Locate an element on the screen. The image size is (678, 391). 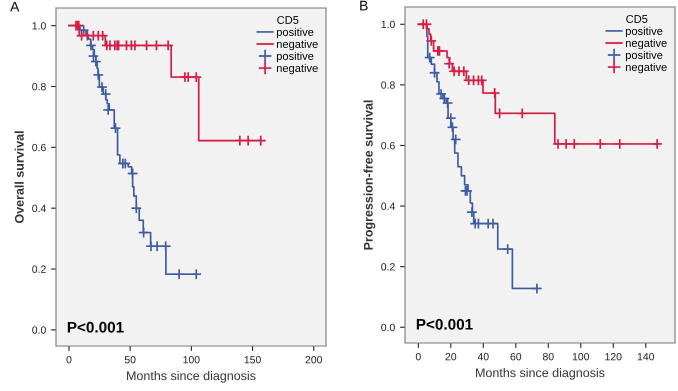
x-tick-label: 200 is located at coordinates (314, 360).